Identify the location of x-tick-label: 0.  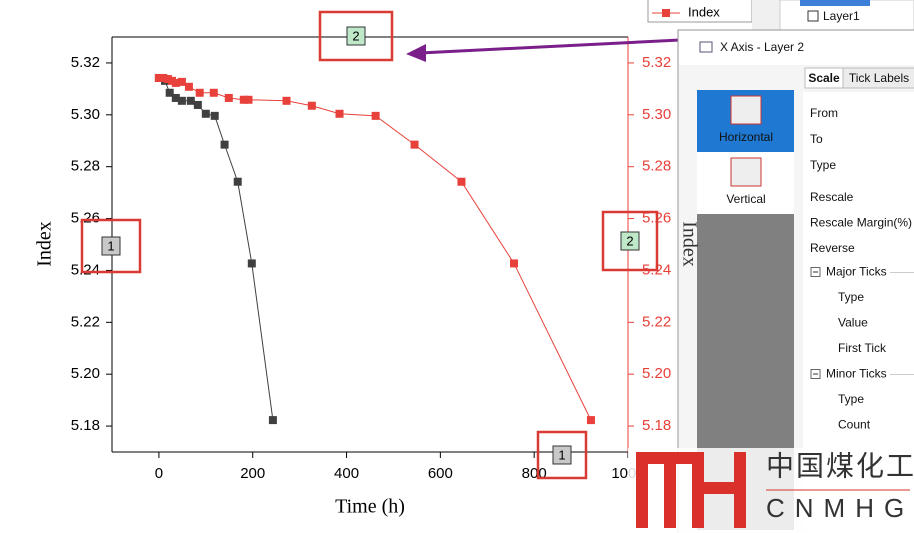
(159, 473).